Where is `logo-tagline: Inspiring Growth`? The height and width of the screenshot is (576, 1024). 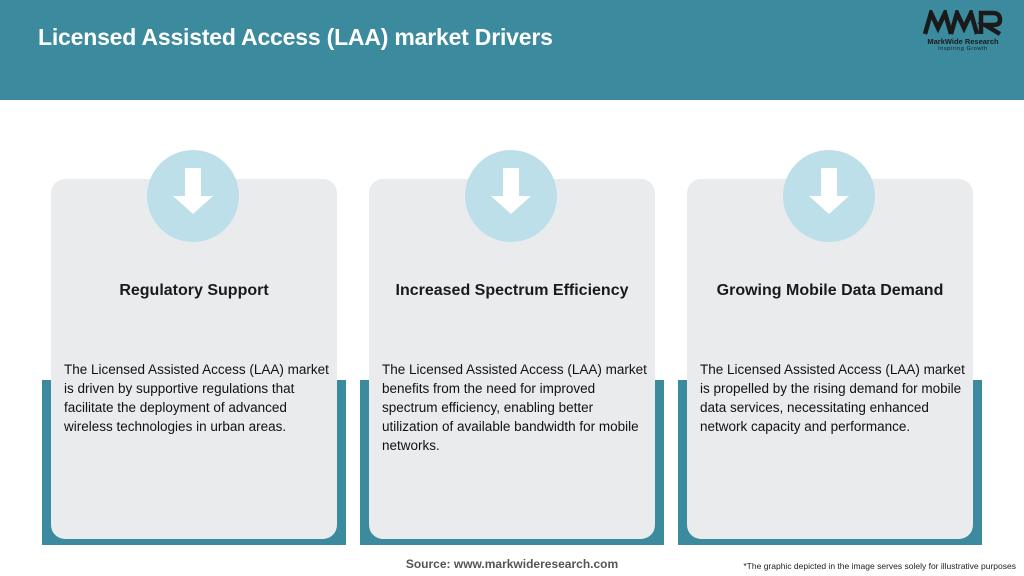
logo-tagline: Inspiring Growth is located at coordinates (963, 49).